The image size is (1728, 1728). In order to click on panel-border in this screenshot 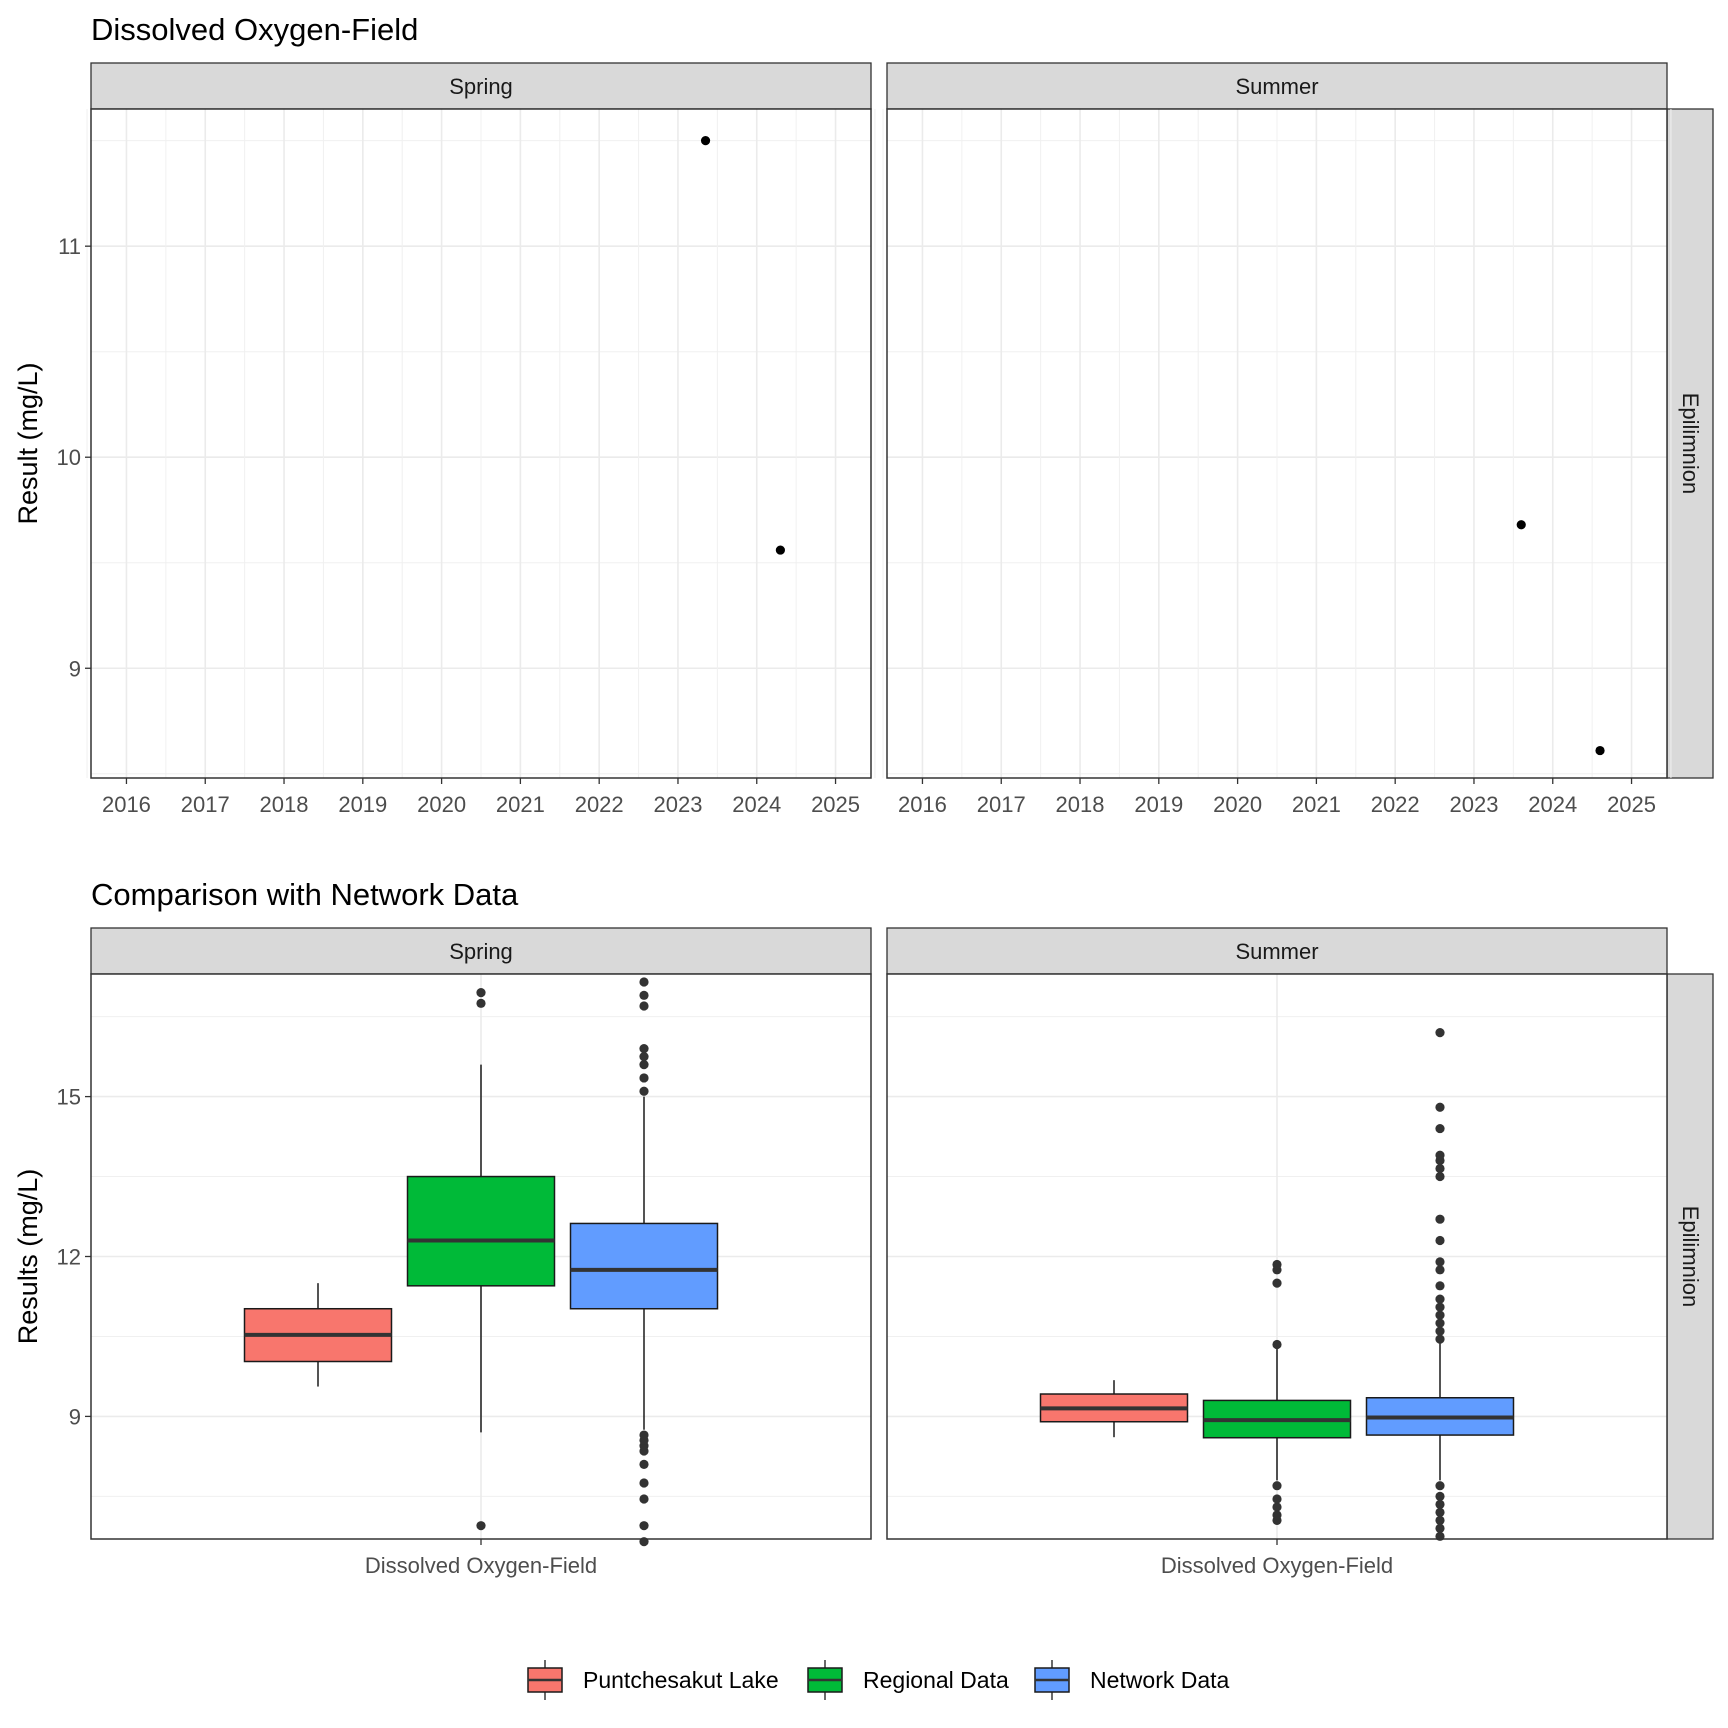, I will do `click(1277, 1256)`.